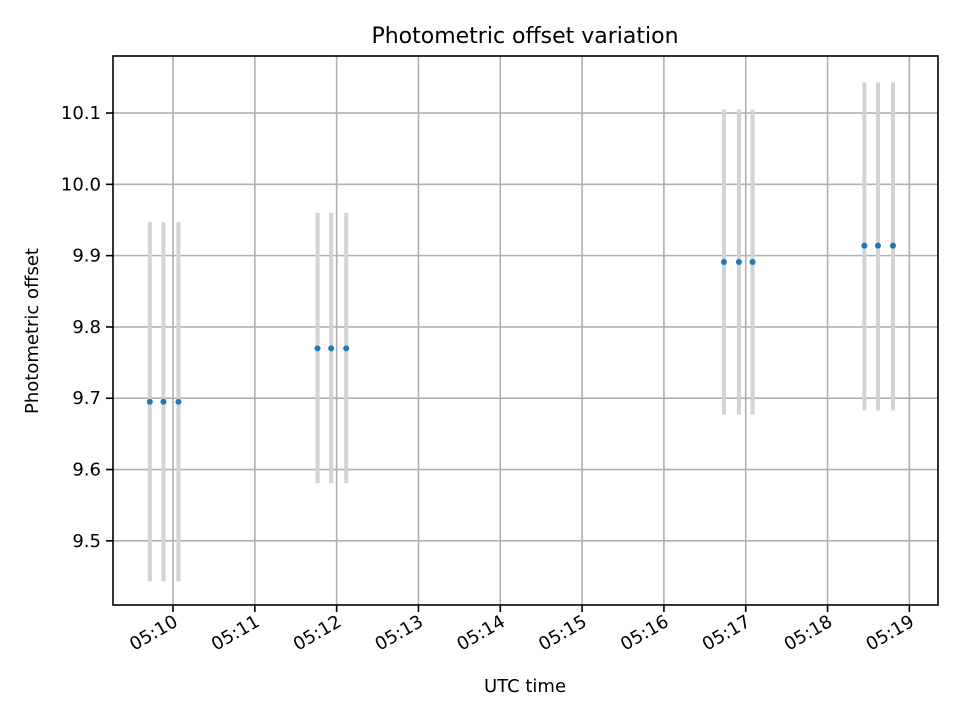 This screenshot has width=960, height=720. Describe the element at coordinates (317, 633) in the screenshot. I see `x-tick-label: 05:12` at that location.